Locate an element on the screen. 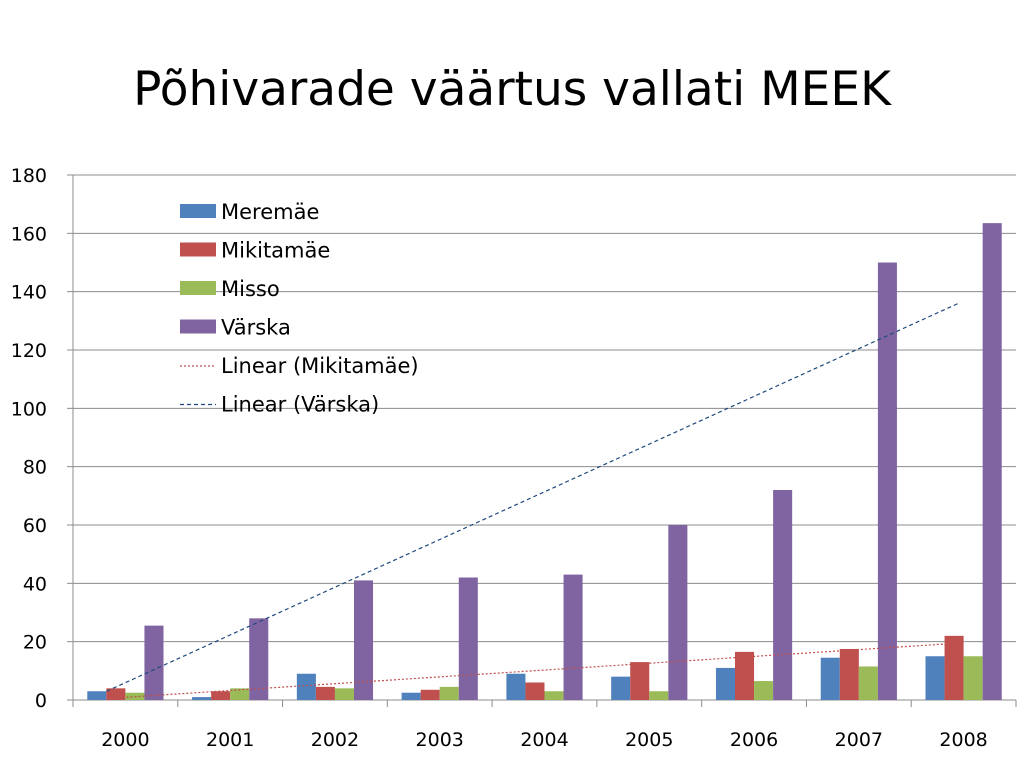 This screenshot has height=768, width=1024. bar-v-rska-2002 is located at coordinates (363, 640).